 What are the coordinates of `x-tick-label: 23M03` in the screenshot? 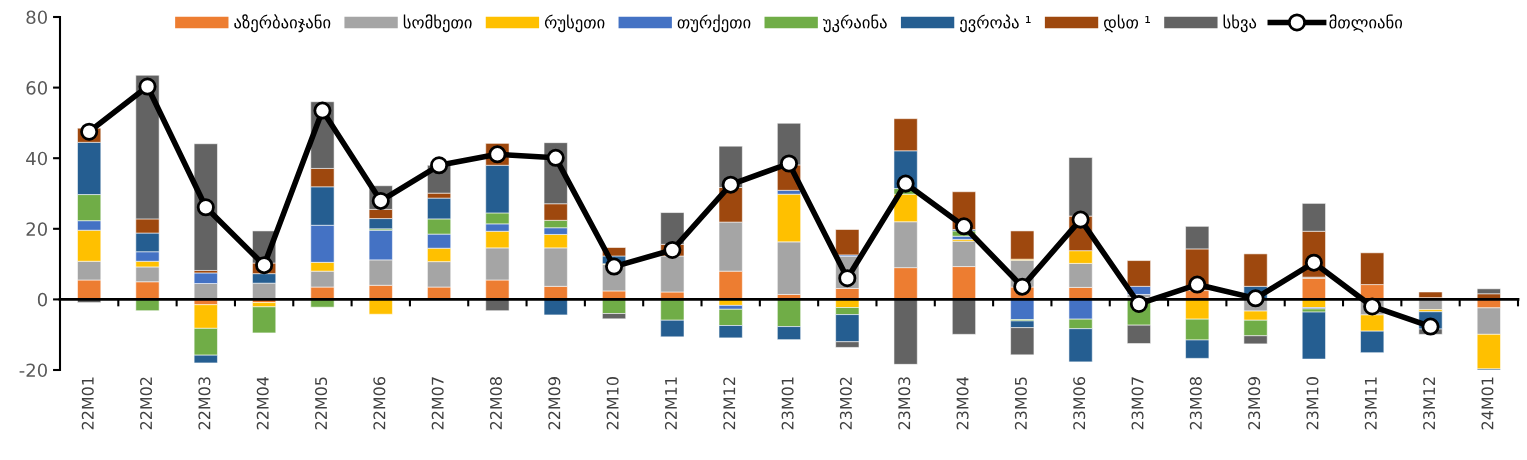 It's located at (904, 403).